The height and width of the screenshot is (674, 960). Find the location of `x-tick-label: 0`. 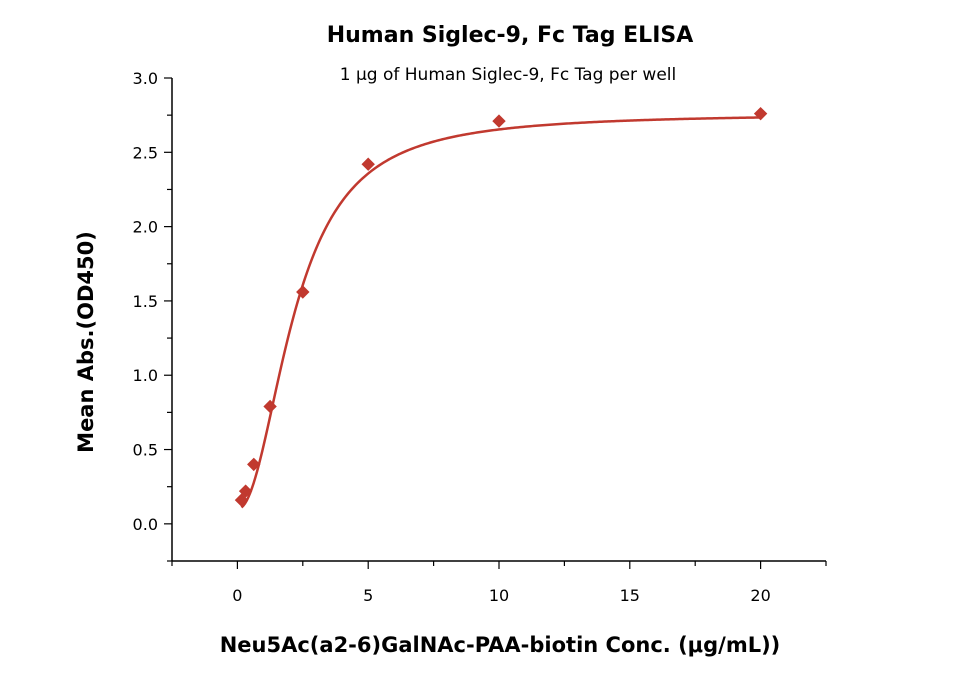

x-tick-label: 0 is located at coordinates (237, 595).